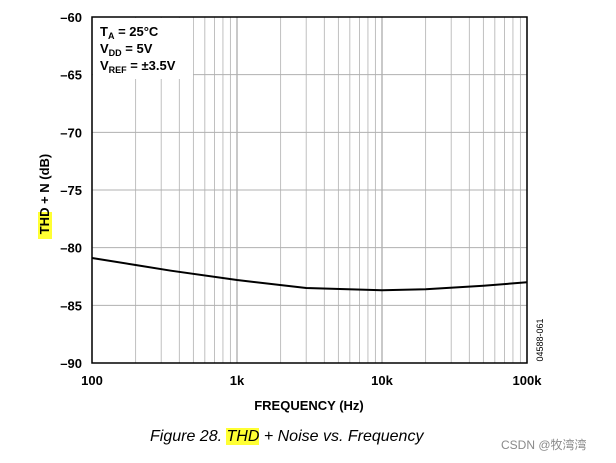  Describe the element at coordinates (71, 248) in the screenshot. I see `y-tick-label: –80` at that location.